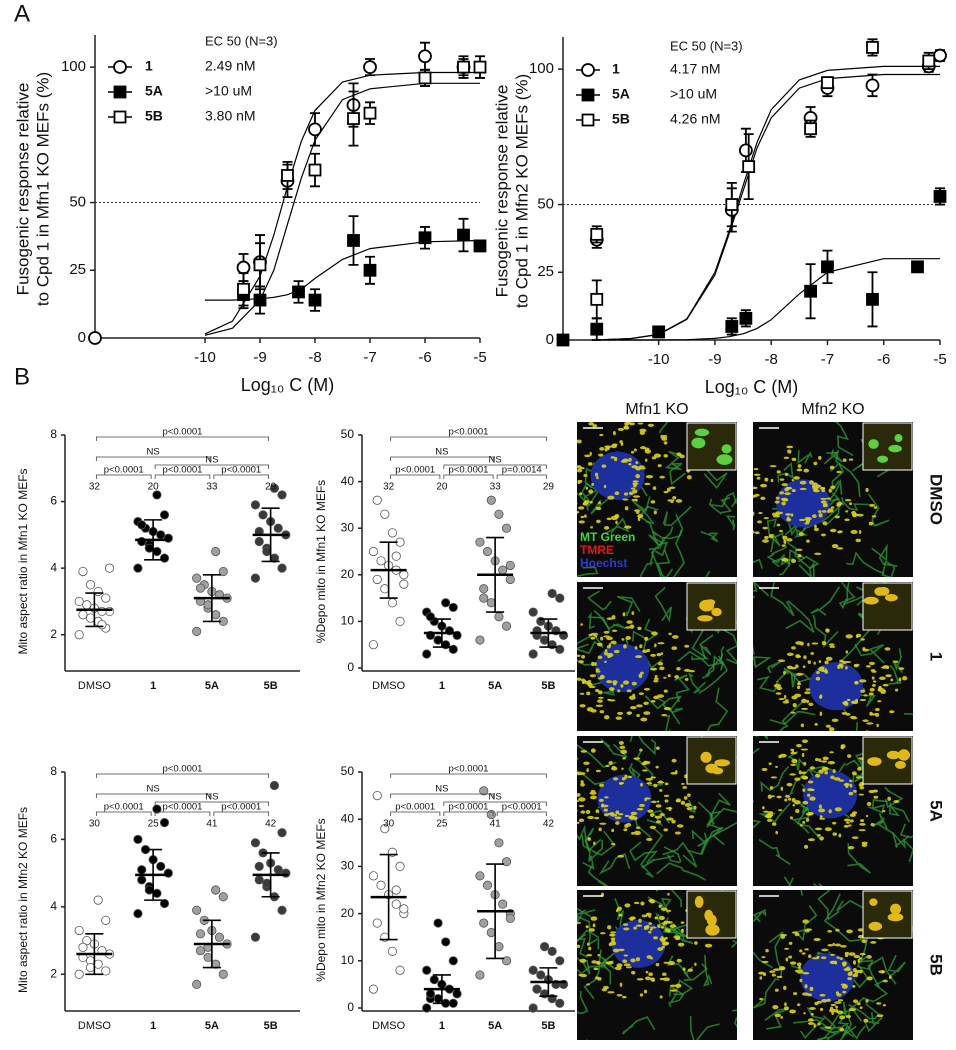  What do you see at coordinates (321, 561) in the screenshot?
I see `y-axis-label: %Depo mito in Mfn1 KO MEFs` at bounding box center [321, 561].